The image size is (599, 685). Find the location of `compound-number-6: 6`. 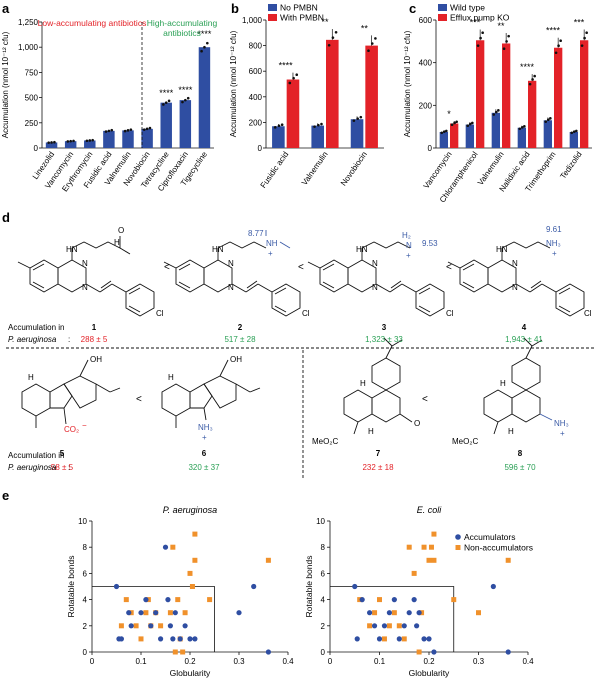

compound-number-6: 6 is located at coordinates (204, 453).